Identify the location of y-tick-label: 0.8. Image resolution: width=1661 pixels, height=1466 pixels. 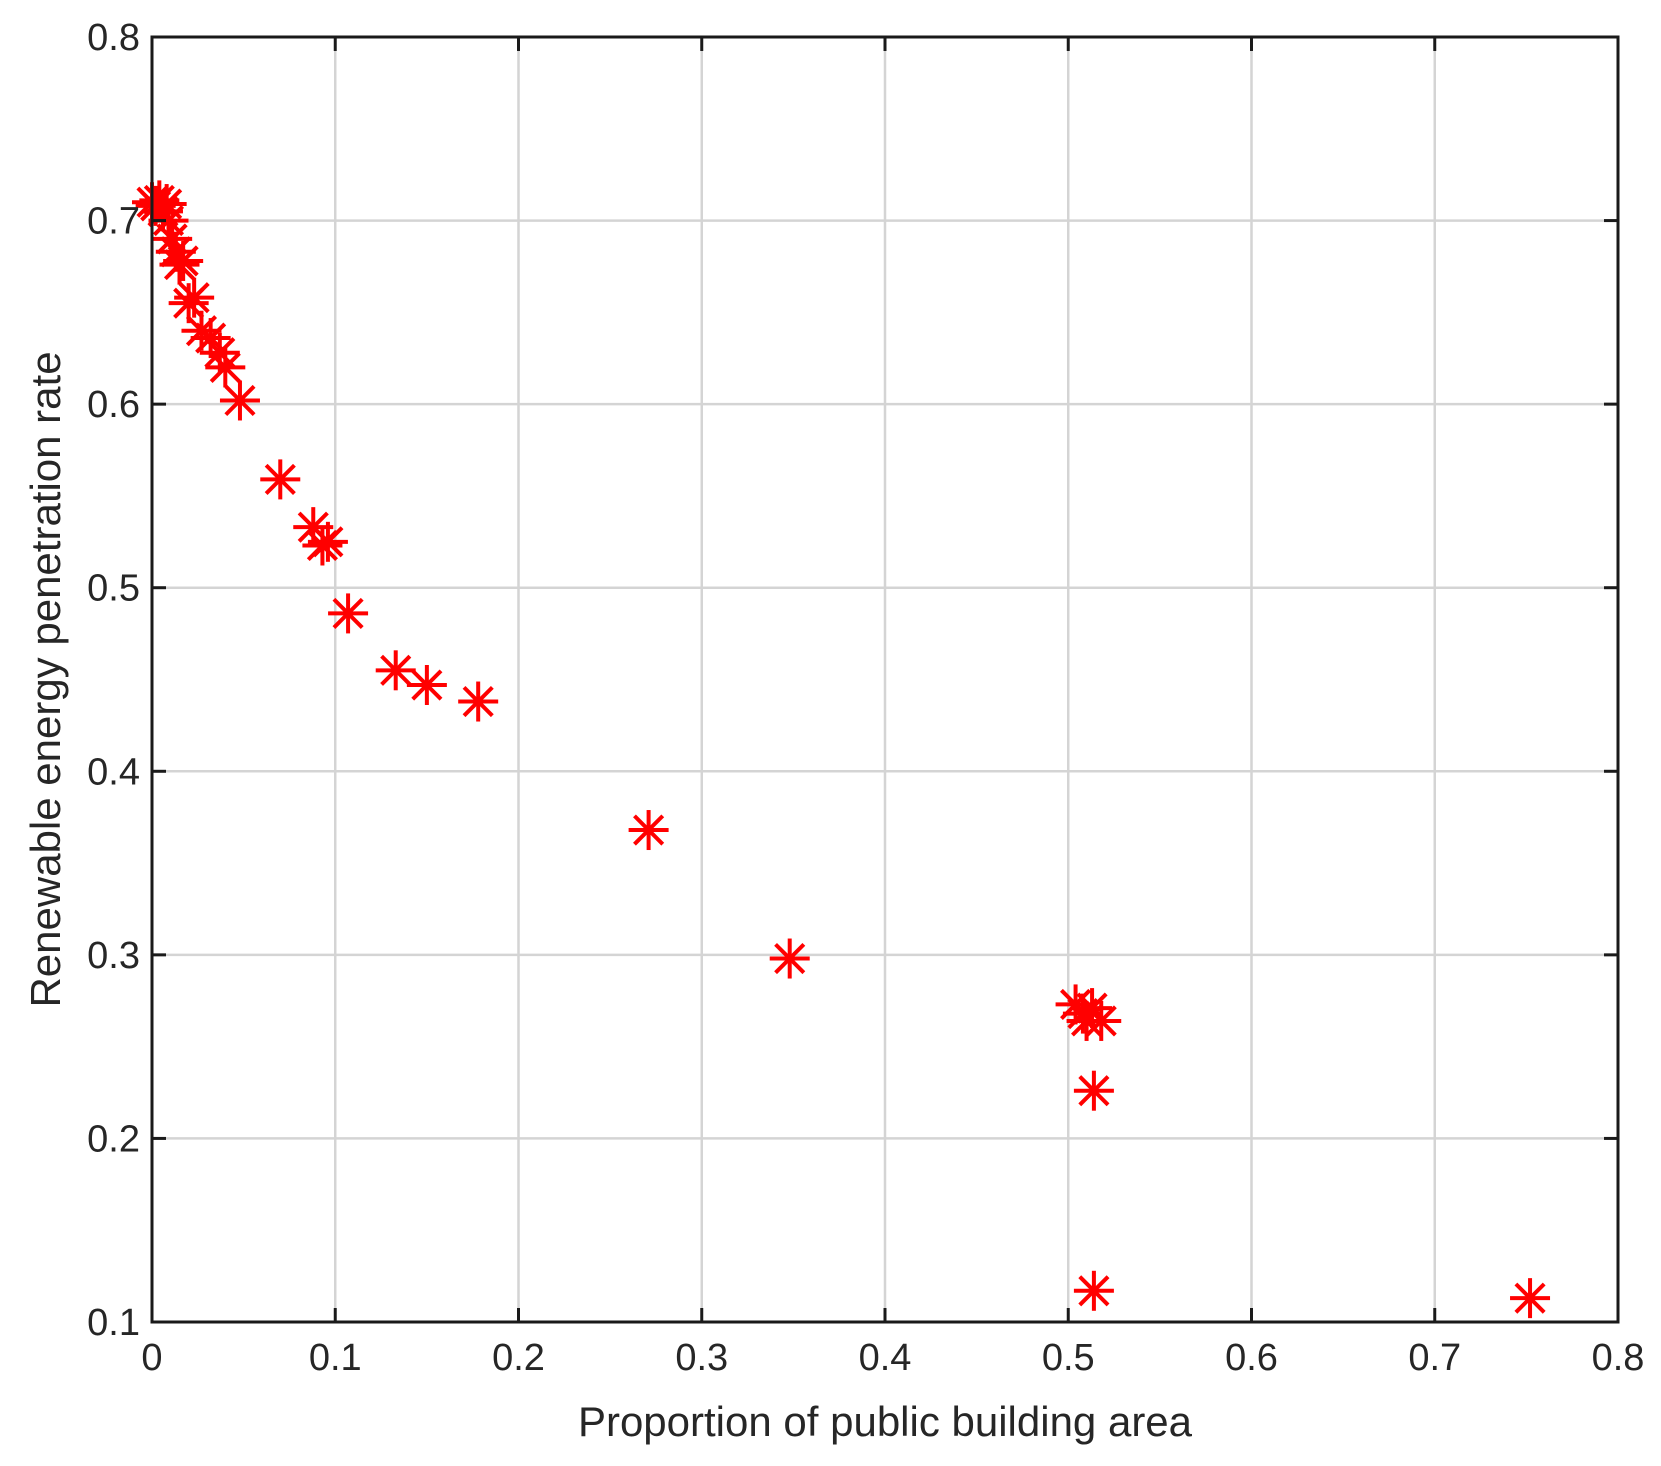
(113, 38).